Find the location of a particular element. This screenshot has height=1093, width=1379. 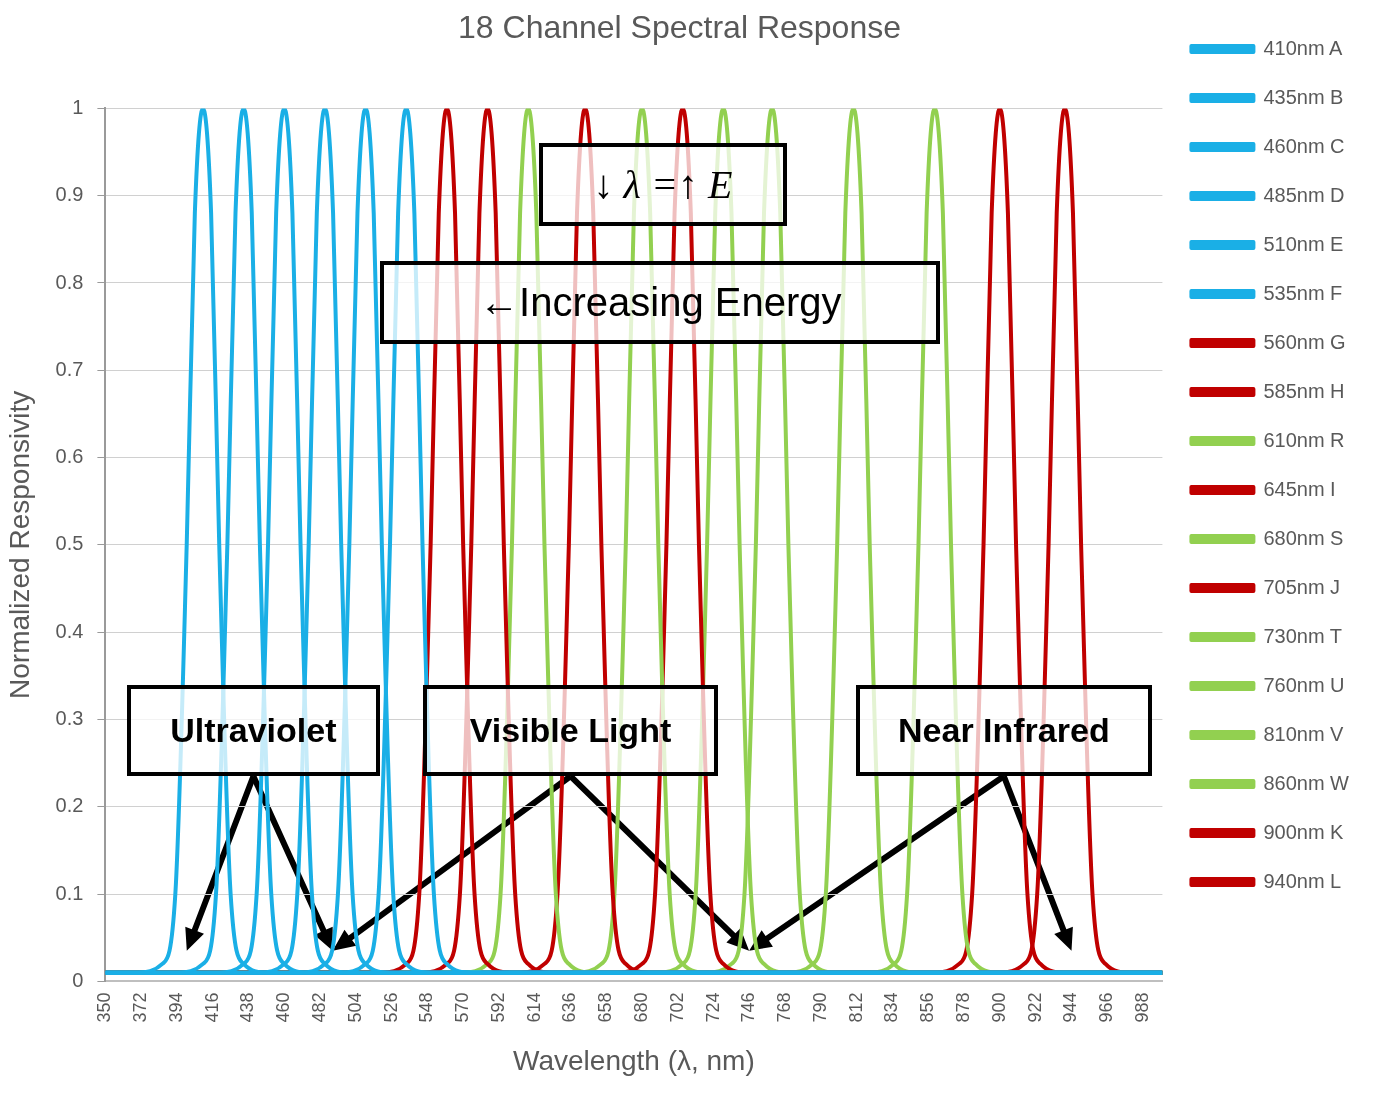

y-tick-label: 0.1 is located at coordinates (69, 892).